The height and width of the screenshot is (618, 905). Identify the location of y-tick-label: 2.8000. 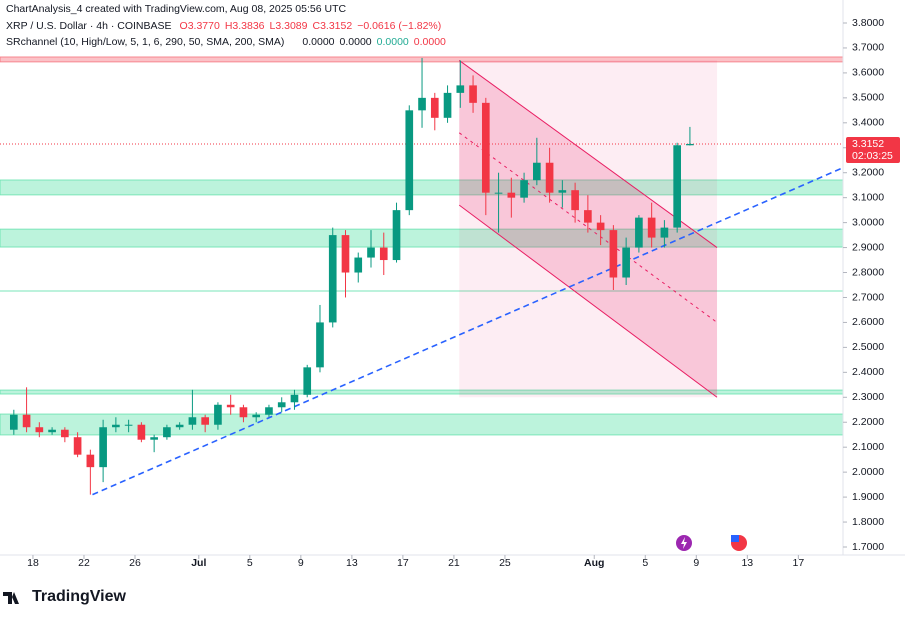
(868, 272).